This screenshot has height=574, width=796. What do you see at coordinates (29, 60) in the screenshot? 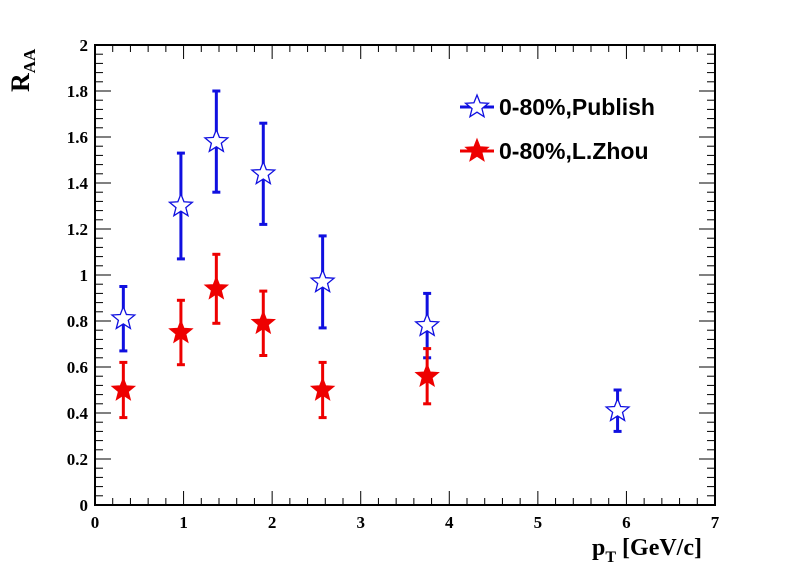
I see `y-axis-title-sub: AA` at bounding box center [29, 60].